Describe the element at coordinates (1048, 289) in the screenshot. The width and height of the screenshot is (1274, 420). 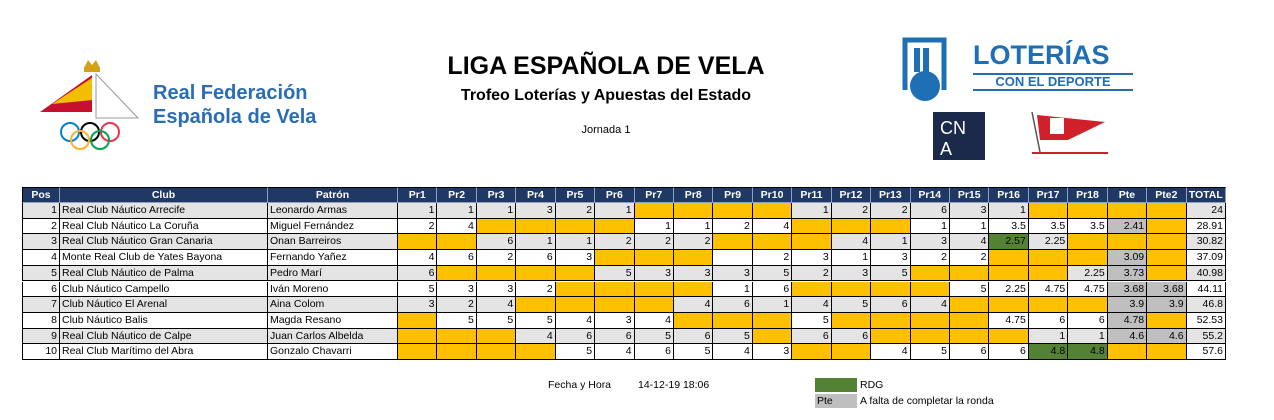
I see `score-cell: 4.75` at that location.